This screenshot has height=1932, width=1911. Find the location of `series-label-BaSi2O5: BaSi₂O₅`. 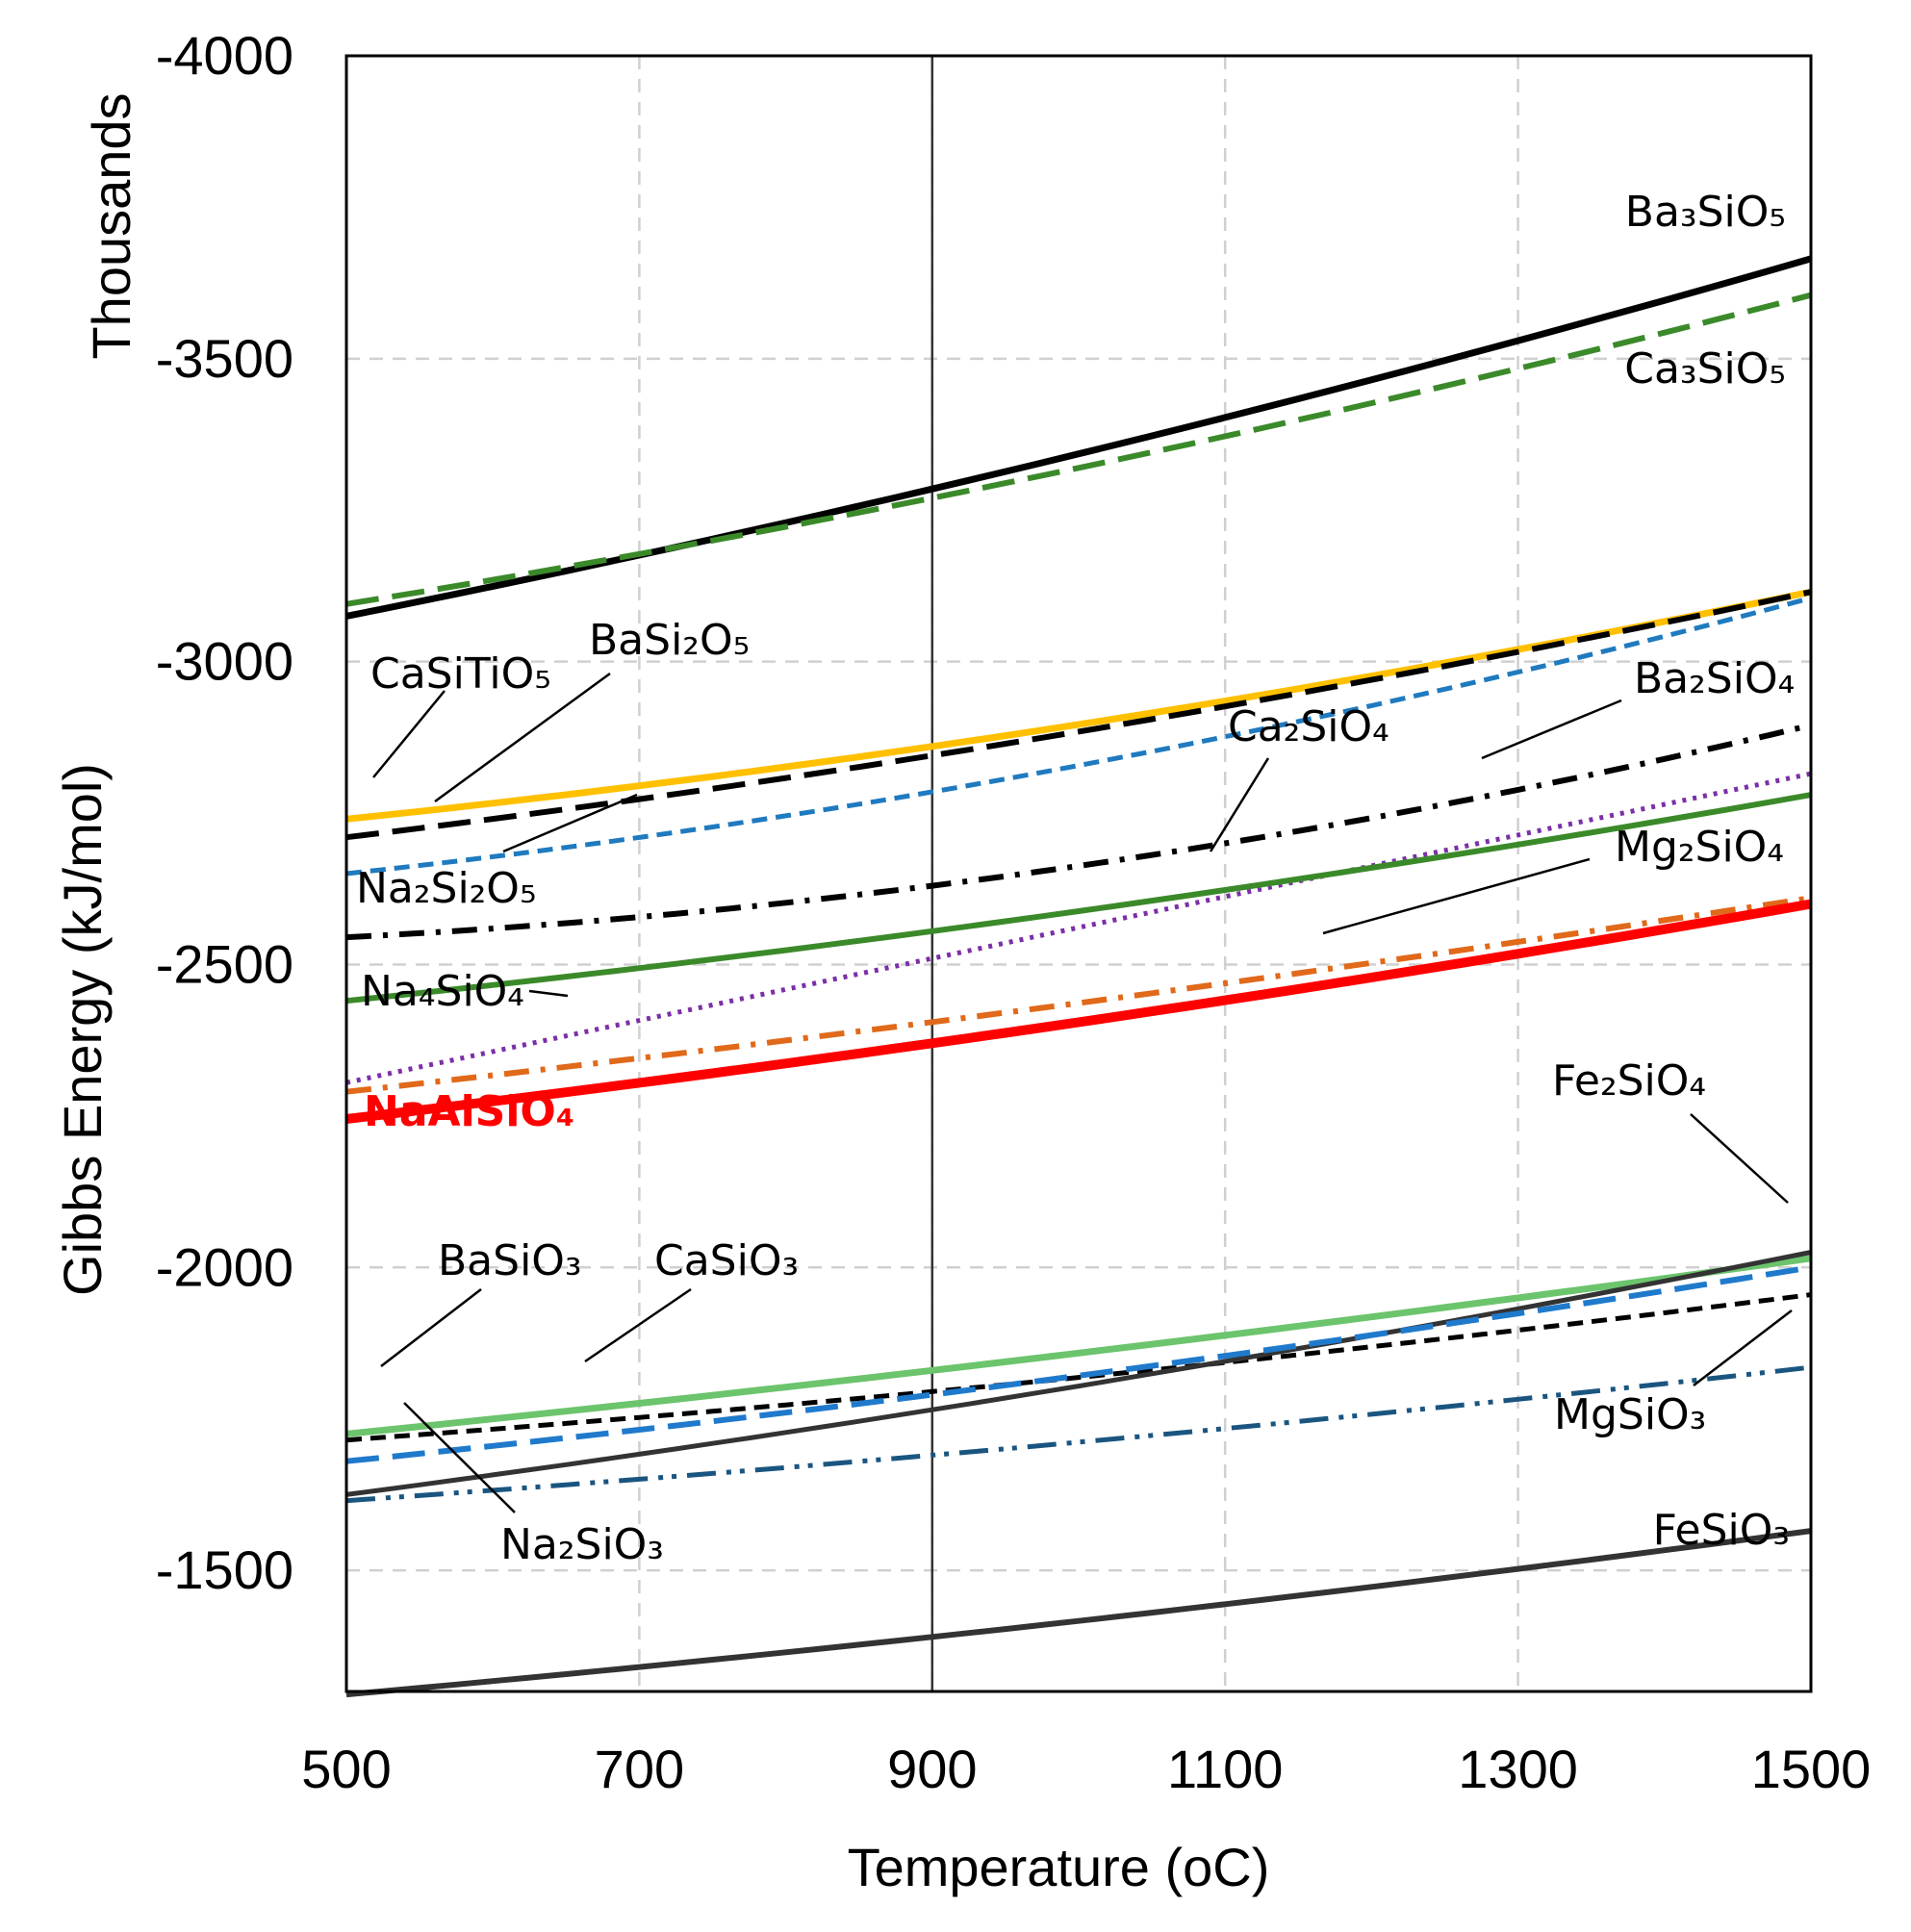

series-label-BaSi2O5: BaSi₂O₅ is located at coordinates (669, 640).